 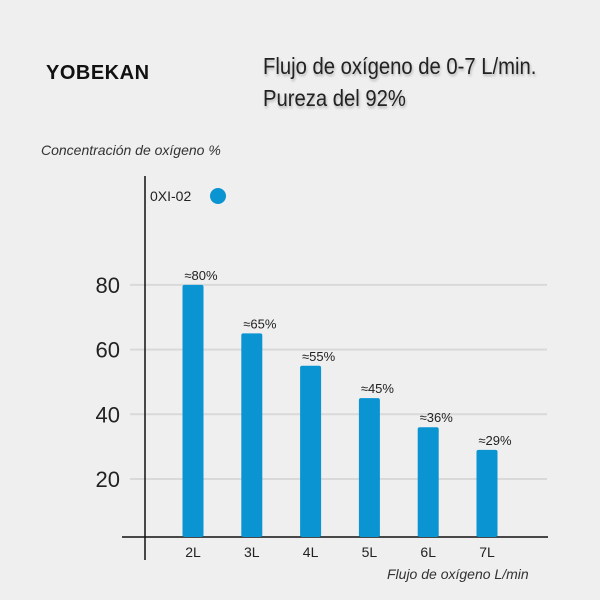 I want to click on bar-2L, so click(x=193, y=410).